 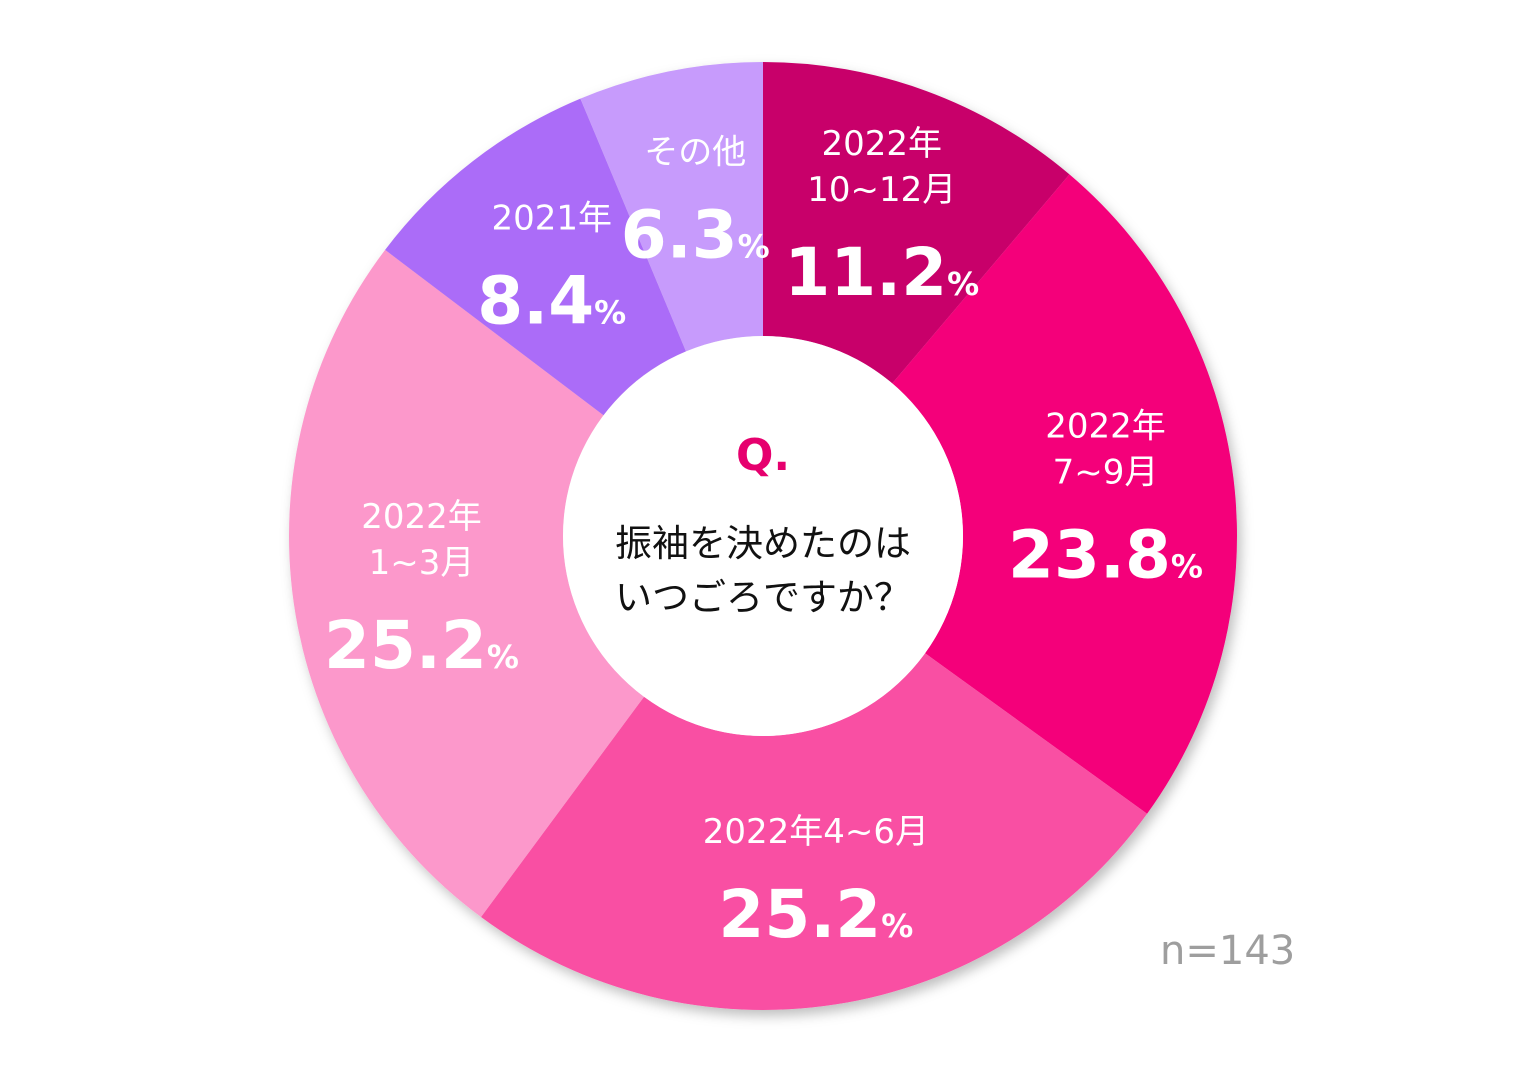 What do you see at coordinates (881, 190) in the screenshot?
I see `slice-0-category-line-1: 10~12月` at bounding box center [881, 190].